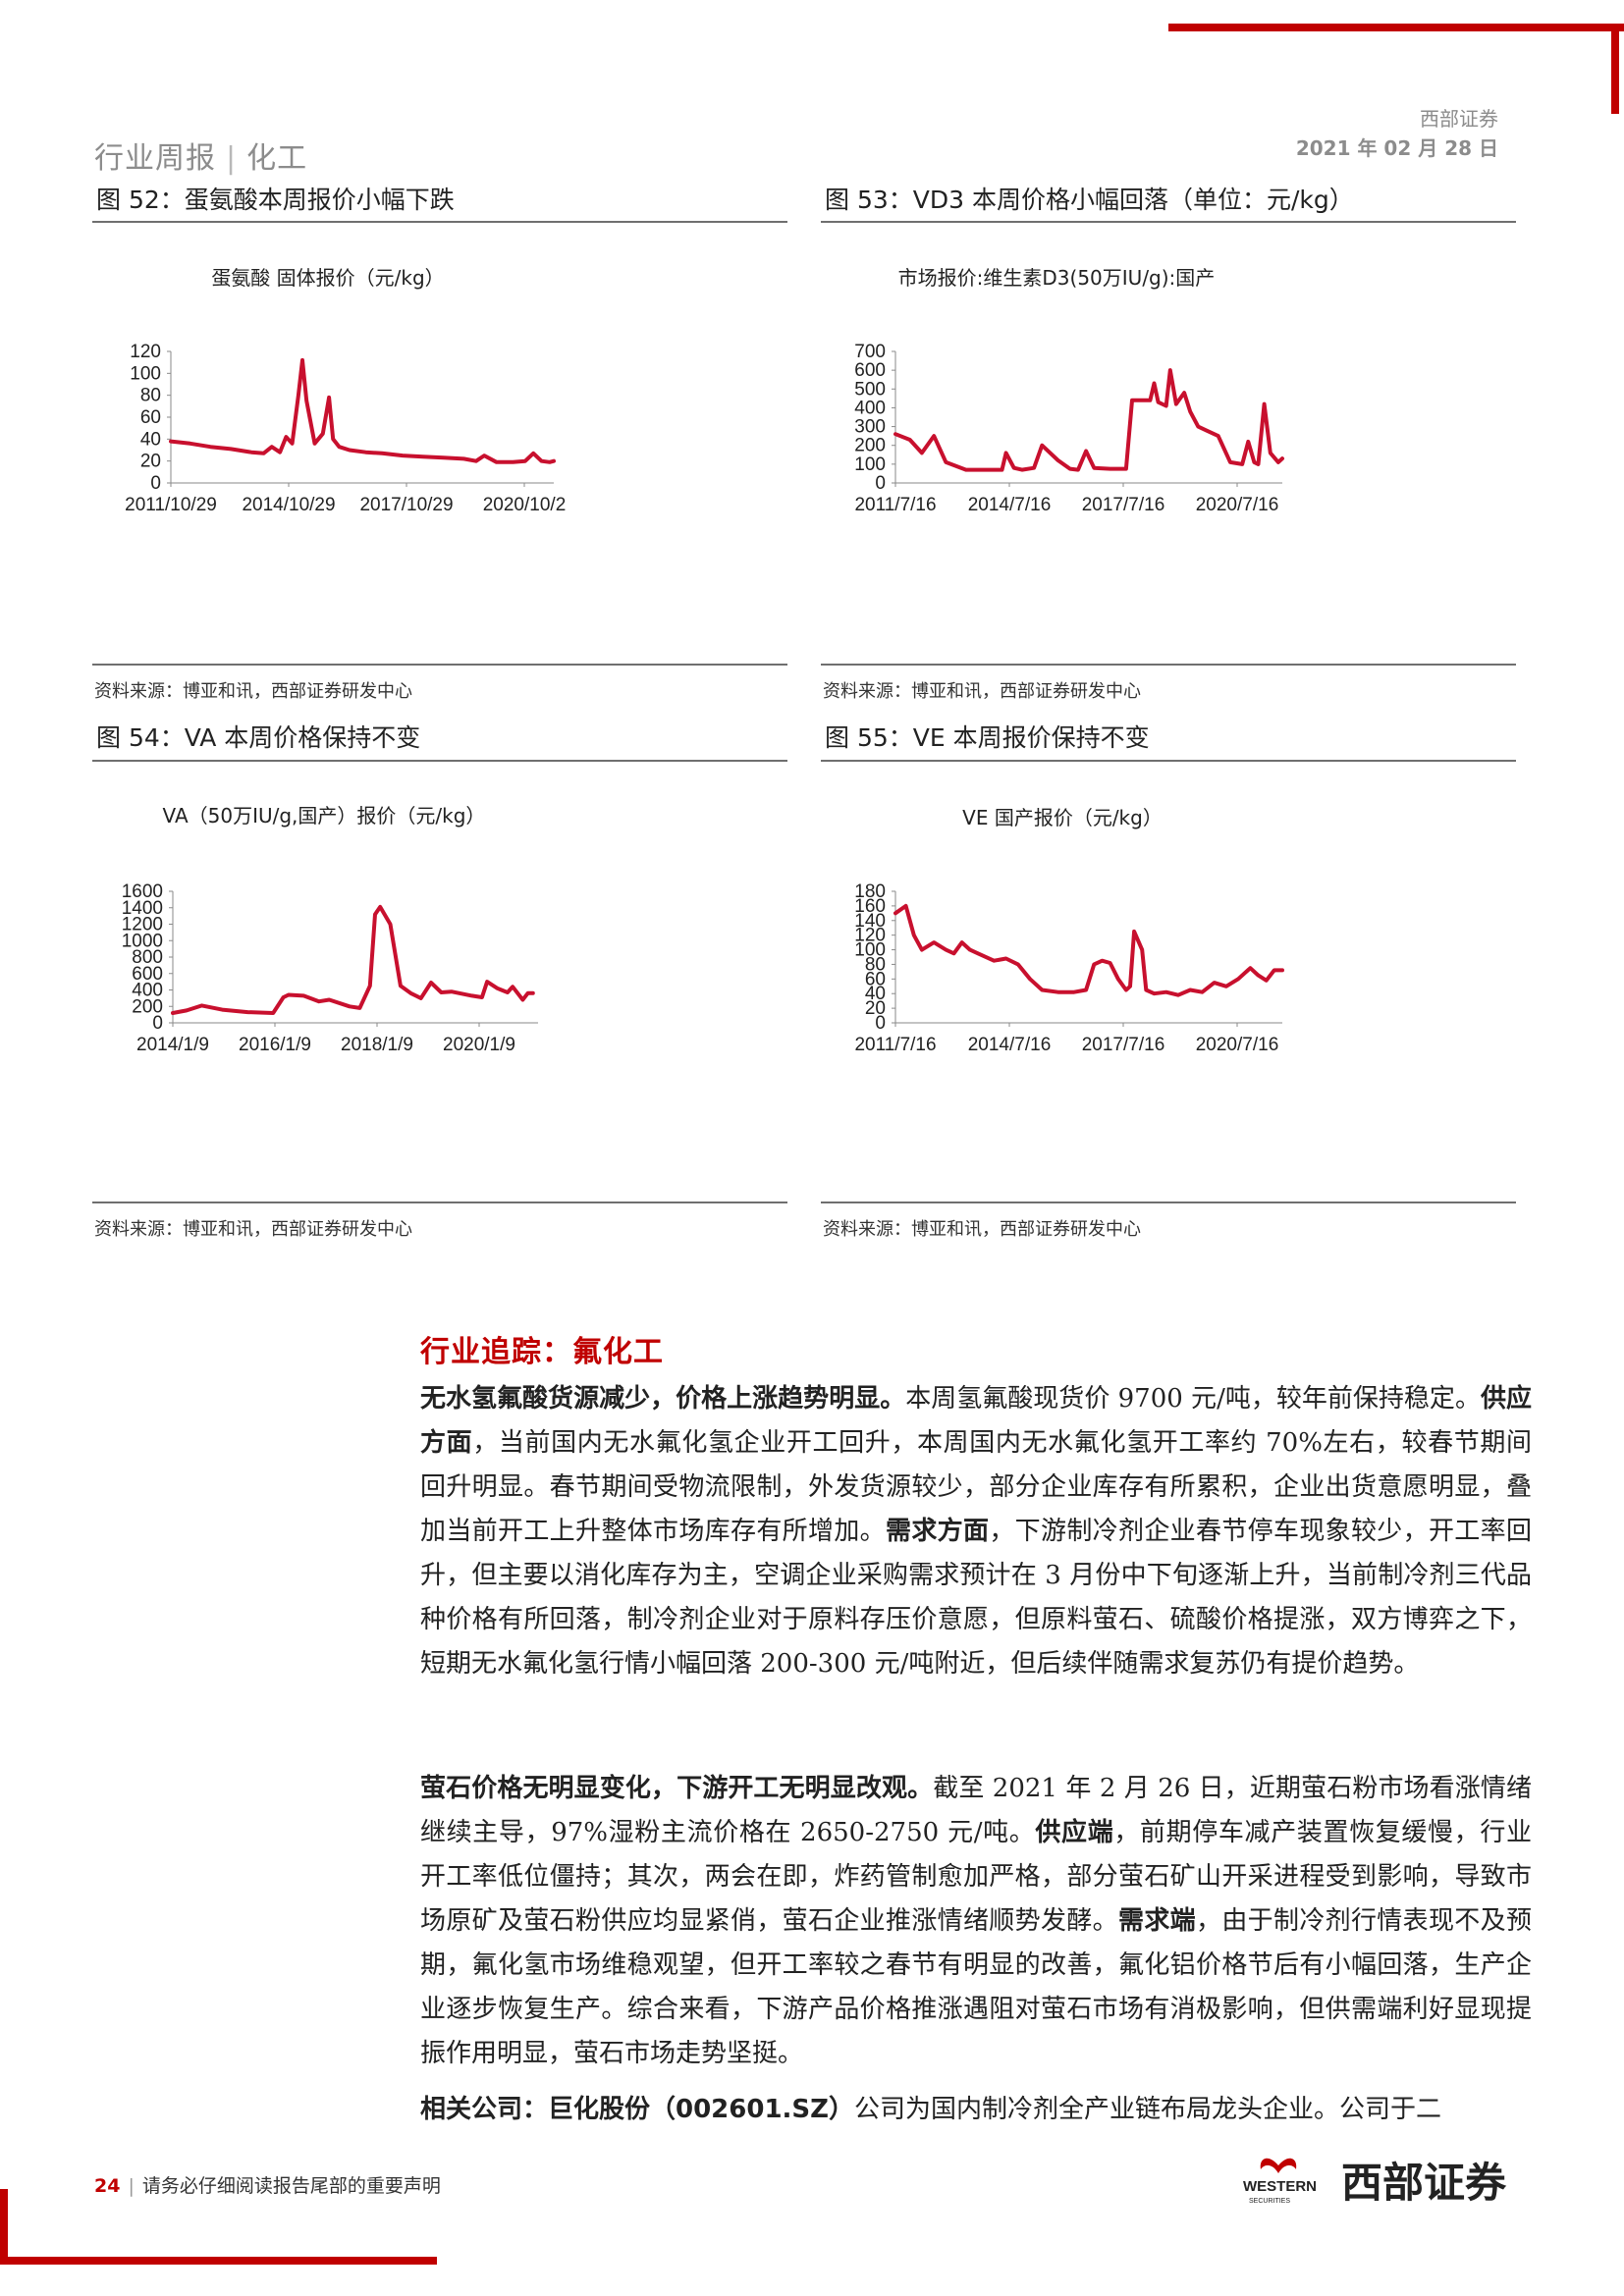 This screenshot has height=2296, width=1624. I want to click on y-tick-label: 180, so click(870, 891).